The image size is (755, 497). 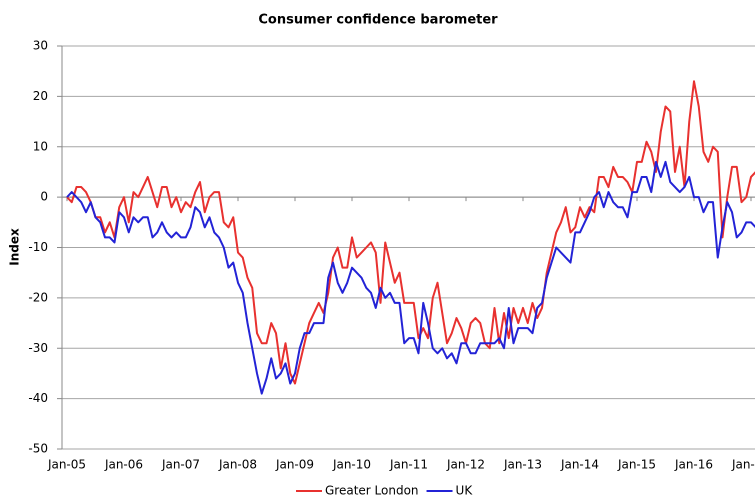 What do you see at coordinates (351, 465) in the screenshot?
I see `x-tick-label: Jan-10` at bounding box center [351, 465].